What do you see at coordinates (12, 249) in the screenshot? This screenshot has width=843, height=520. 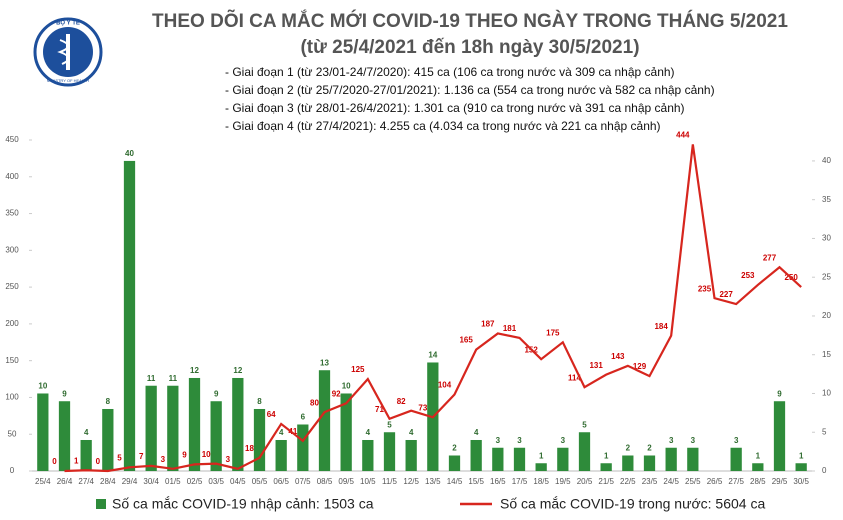 I see `y-tick-label: 300` at bounding box center [12, 249].